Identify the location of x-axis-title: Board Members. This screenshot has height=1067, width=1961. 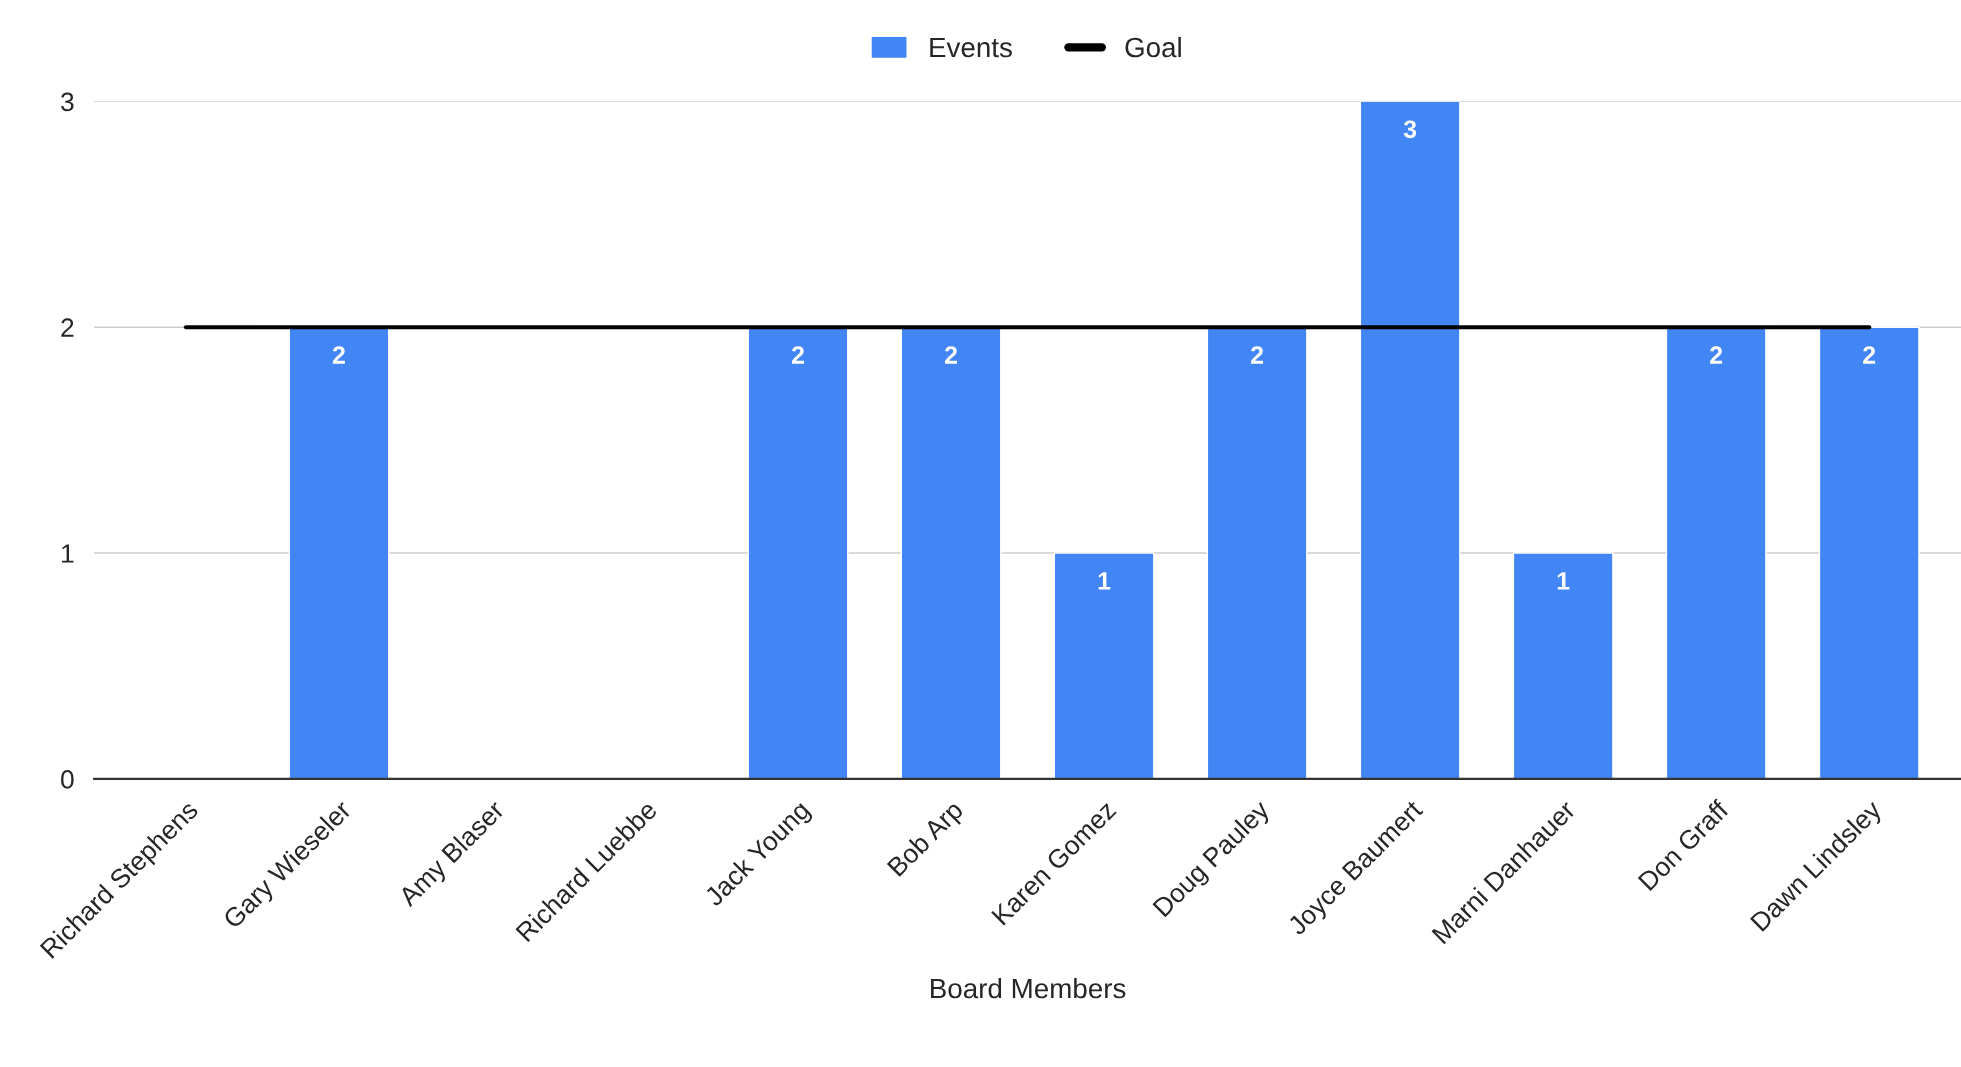
(1028, 988).